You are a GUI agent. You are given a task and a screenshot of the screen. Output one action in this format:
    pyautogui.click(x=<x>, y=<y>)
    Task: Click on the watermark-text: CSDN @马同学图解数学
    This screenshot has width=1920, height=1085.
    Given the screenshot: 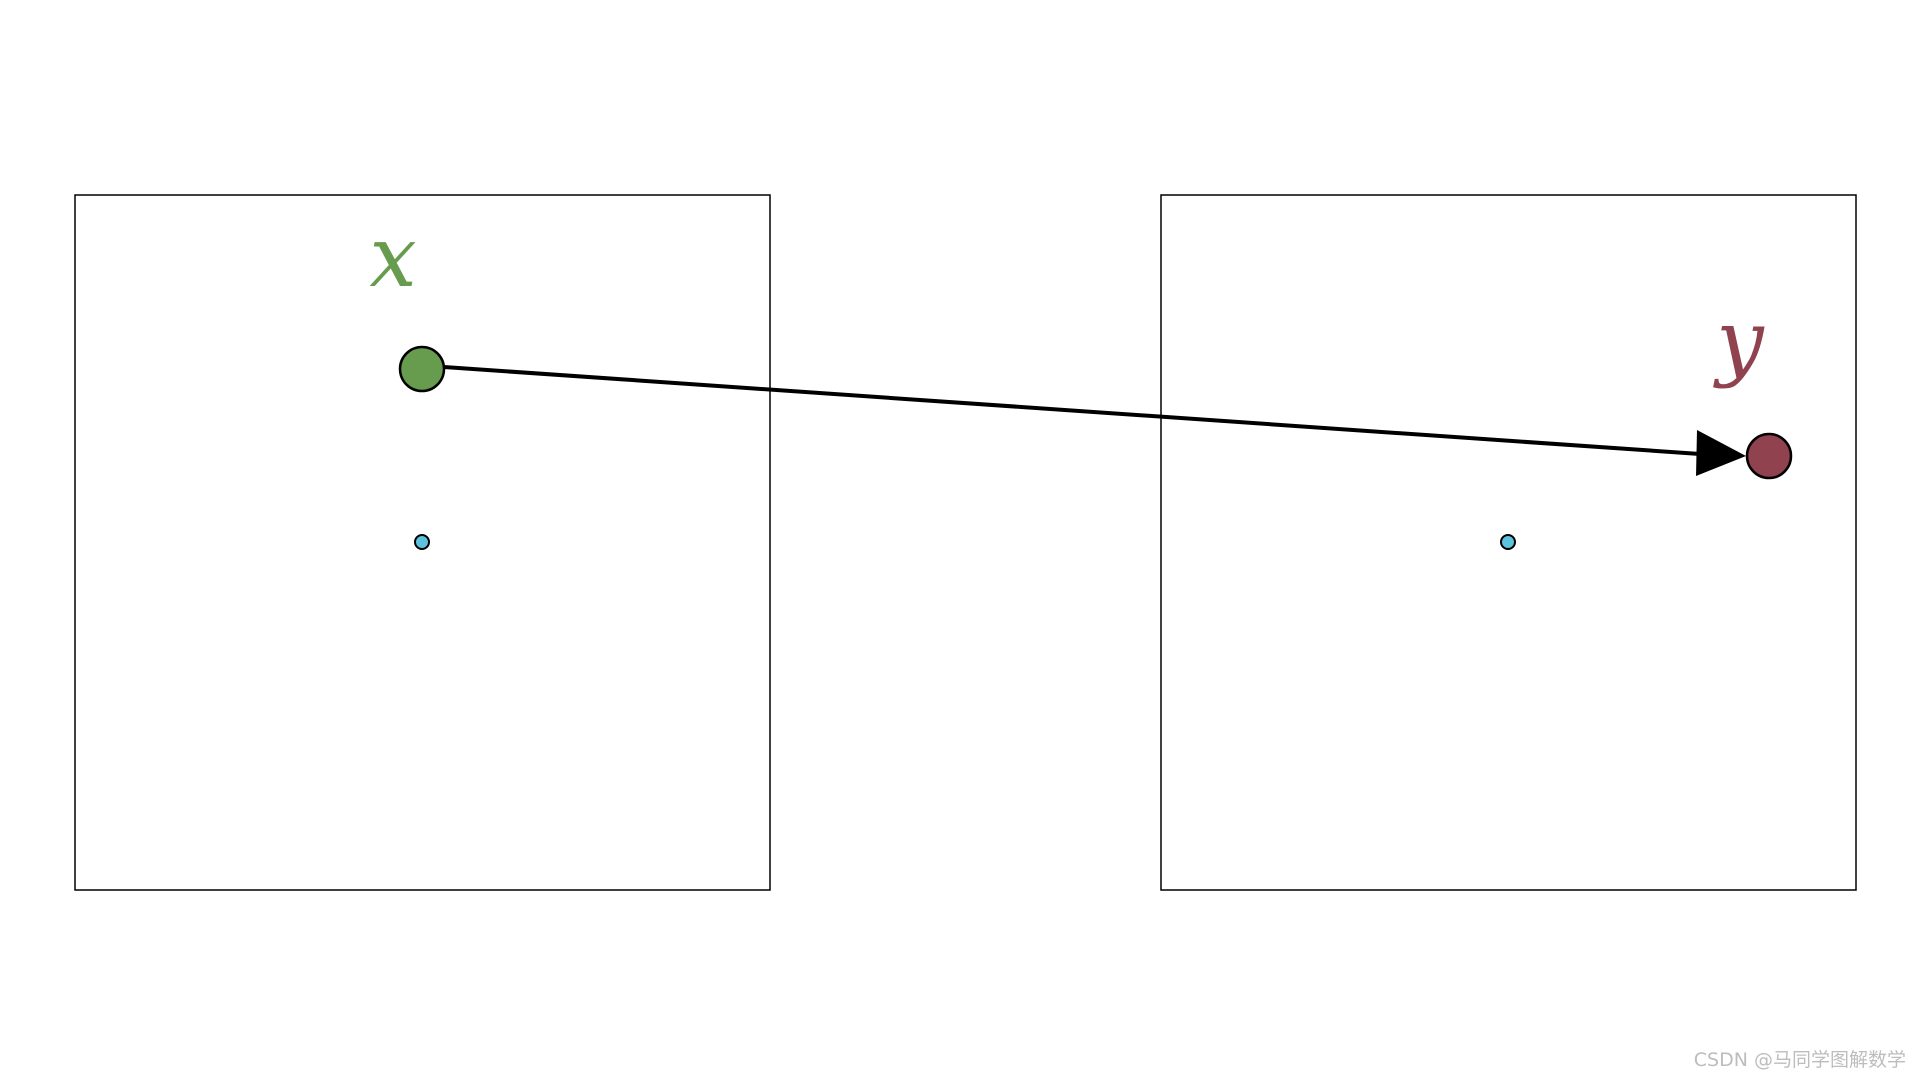 What is the action you would take?
    pyautogui.click(x=1799, y=1060)
    